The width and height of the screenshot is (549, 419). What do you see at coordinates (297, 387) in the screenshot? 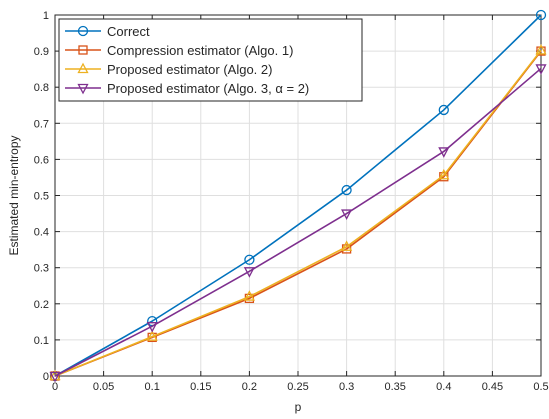
I see `x-tick-label: 0.25` at bounding box center [297, 387].